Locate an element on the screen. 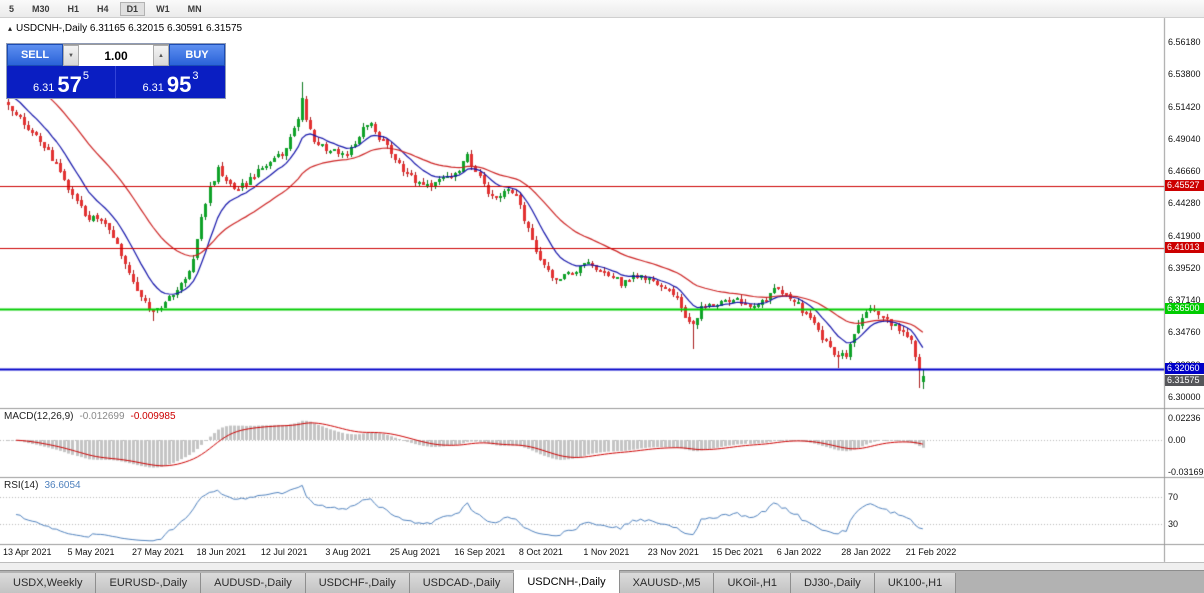  lot-size-value: 1.00 is located at coordinates (116, 55).